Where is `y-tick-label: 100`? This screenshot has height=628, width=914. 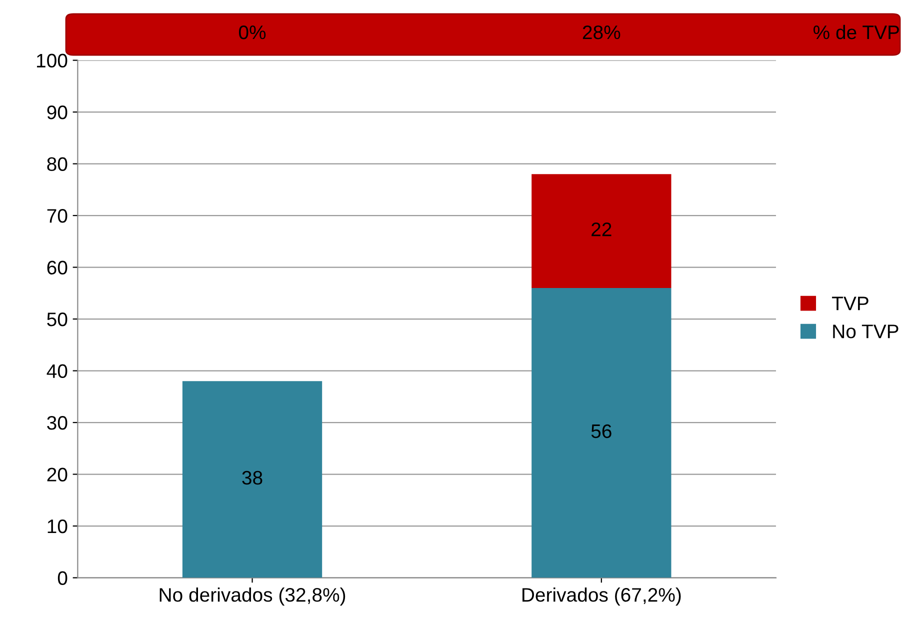 y-tick-label: 100 is located at coordinates (52, 61).